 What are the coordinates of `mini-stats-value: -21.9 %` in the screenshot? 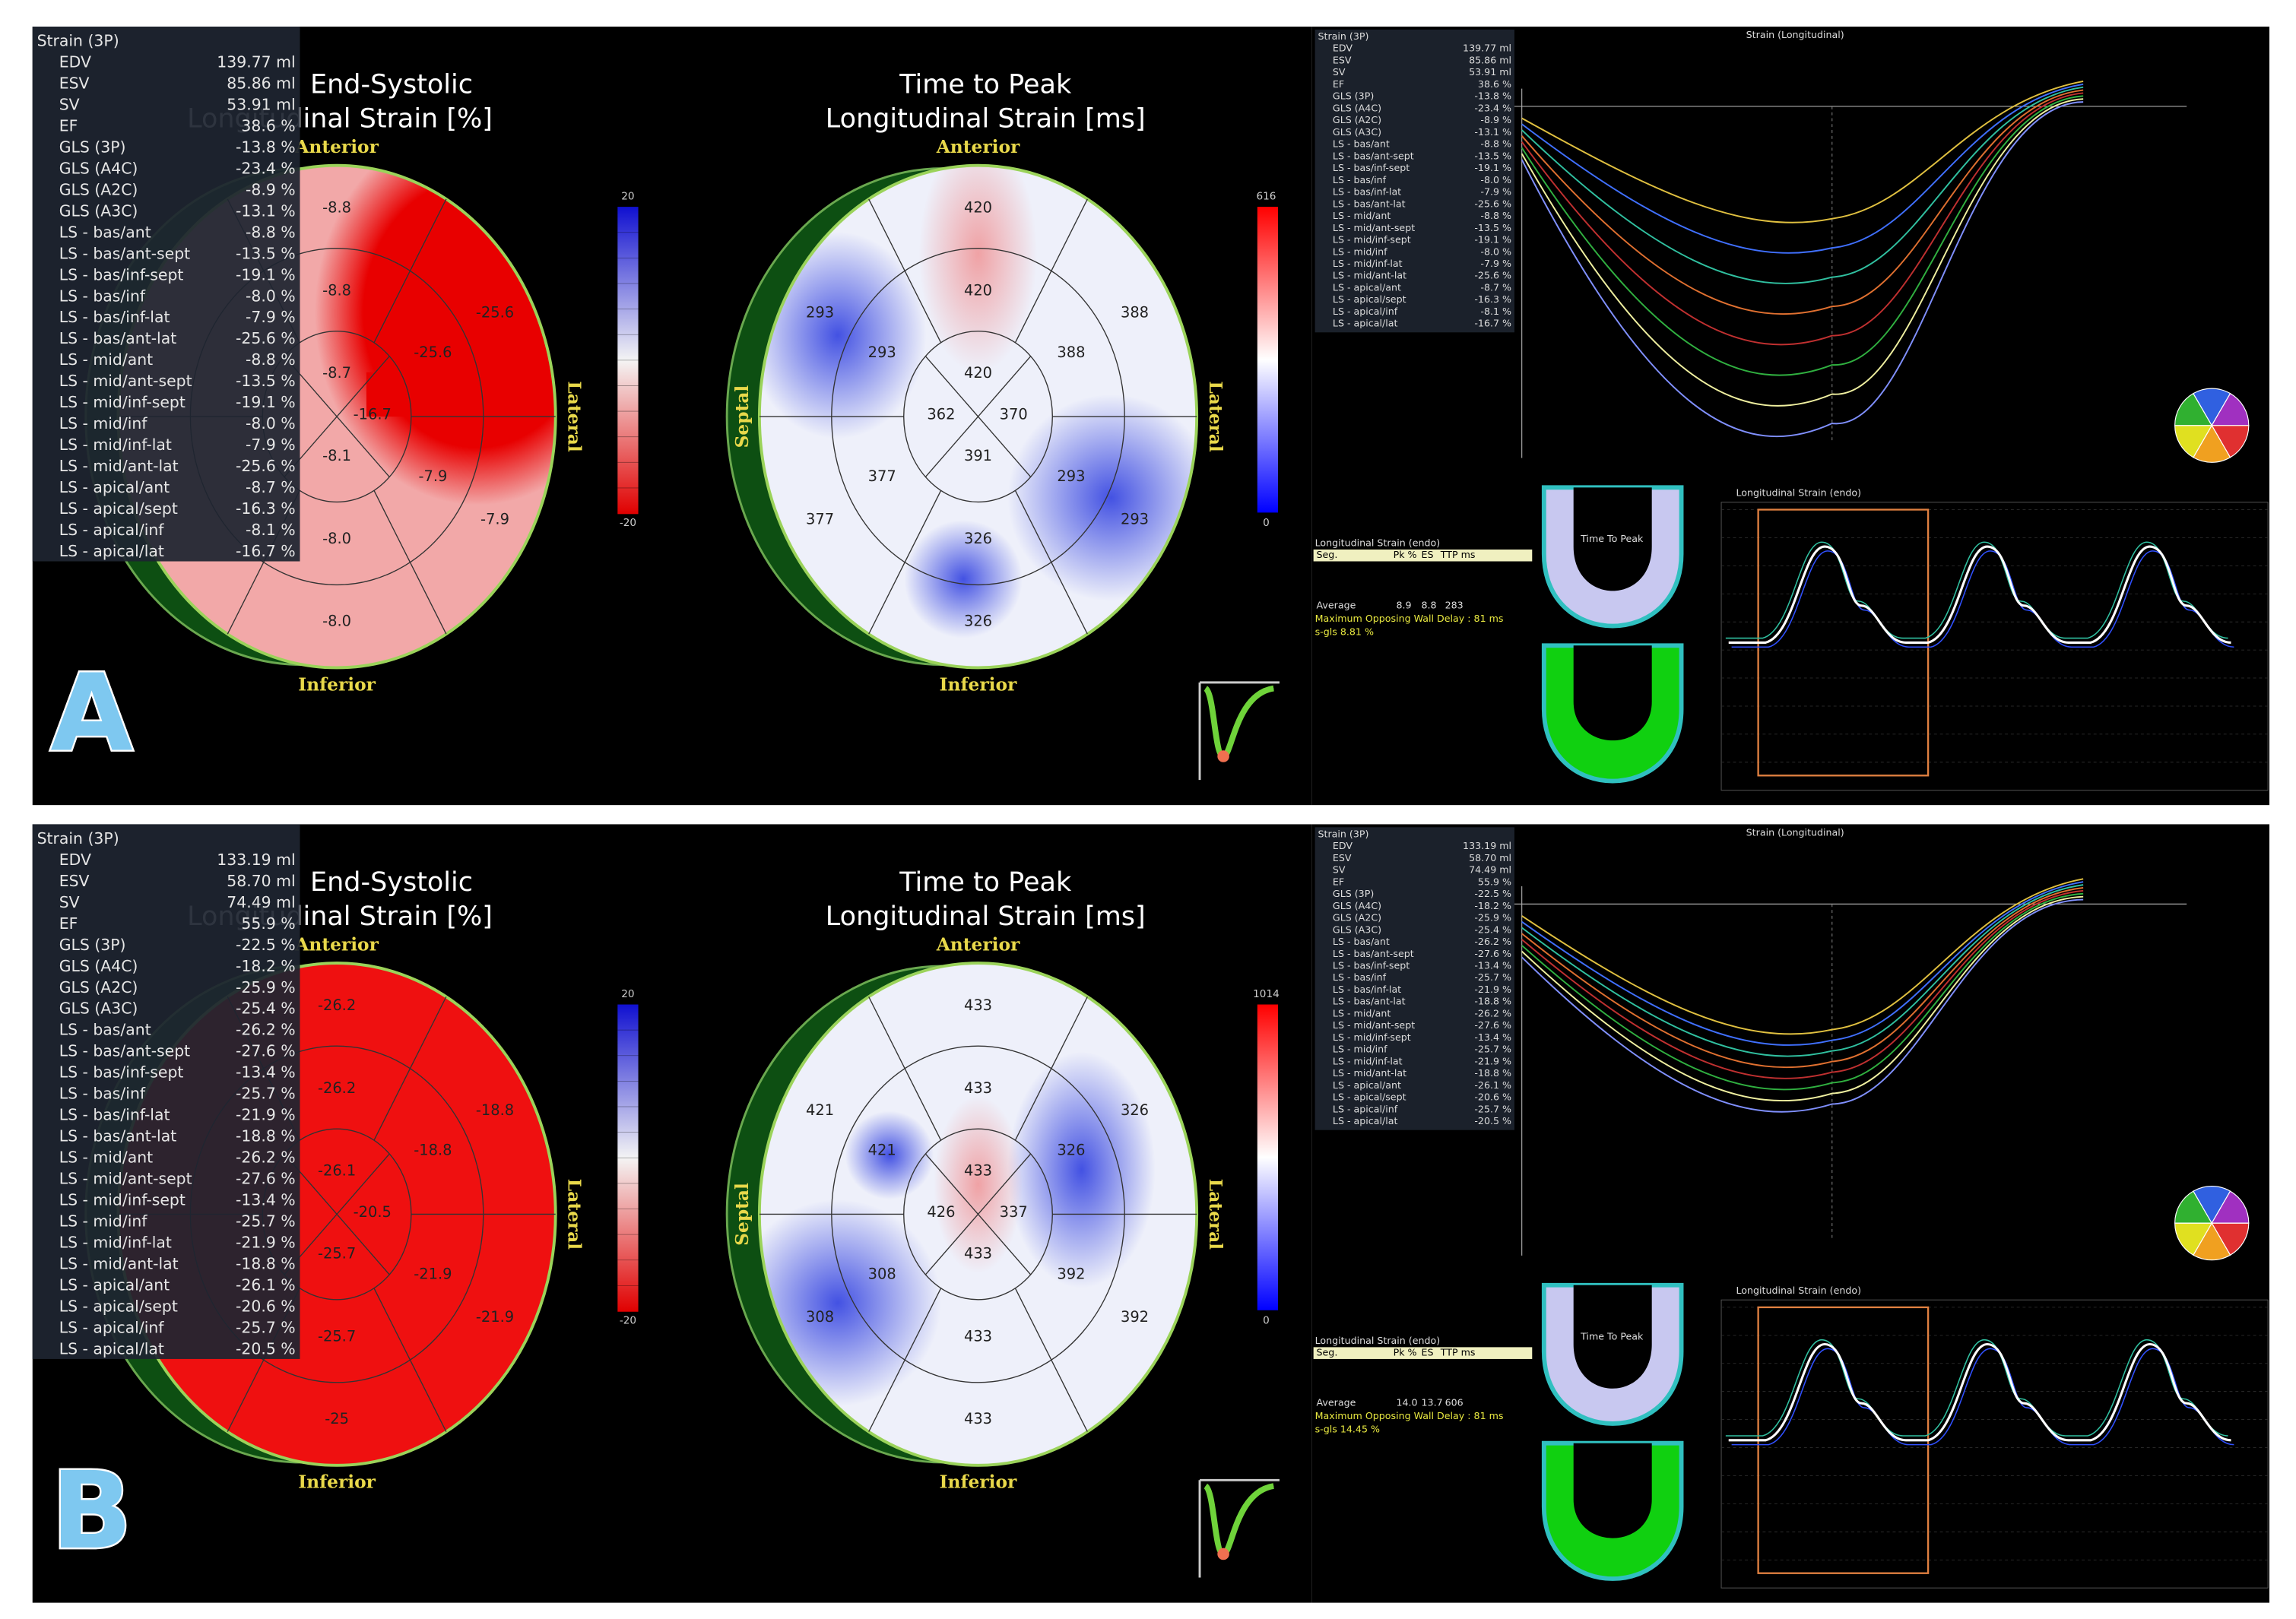 It's located at (1492, 989).